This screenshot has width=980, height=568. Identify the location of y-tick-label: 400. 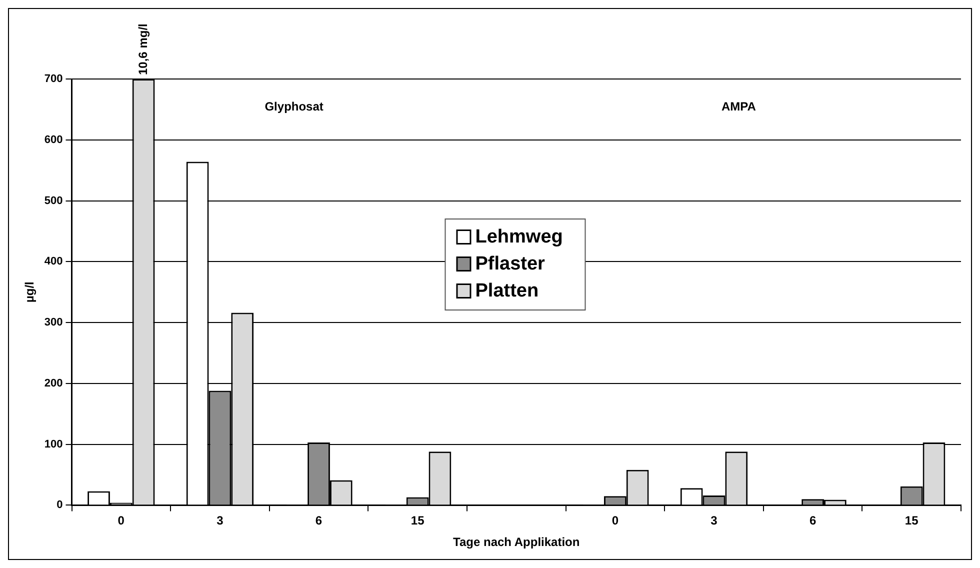
(53, 262).